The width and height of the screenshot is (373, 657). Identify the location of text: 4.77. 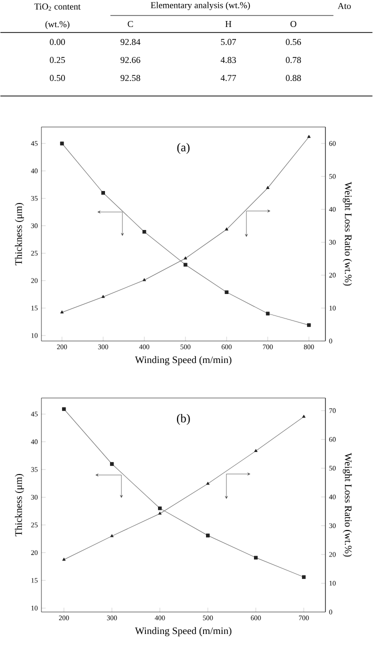
(228, 78).